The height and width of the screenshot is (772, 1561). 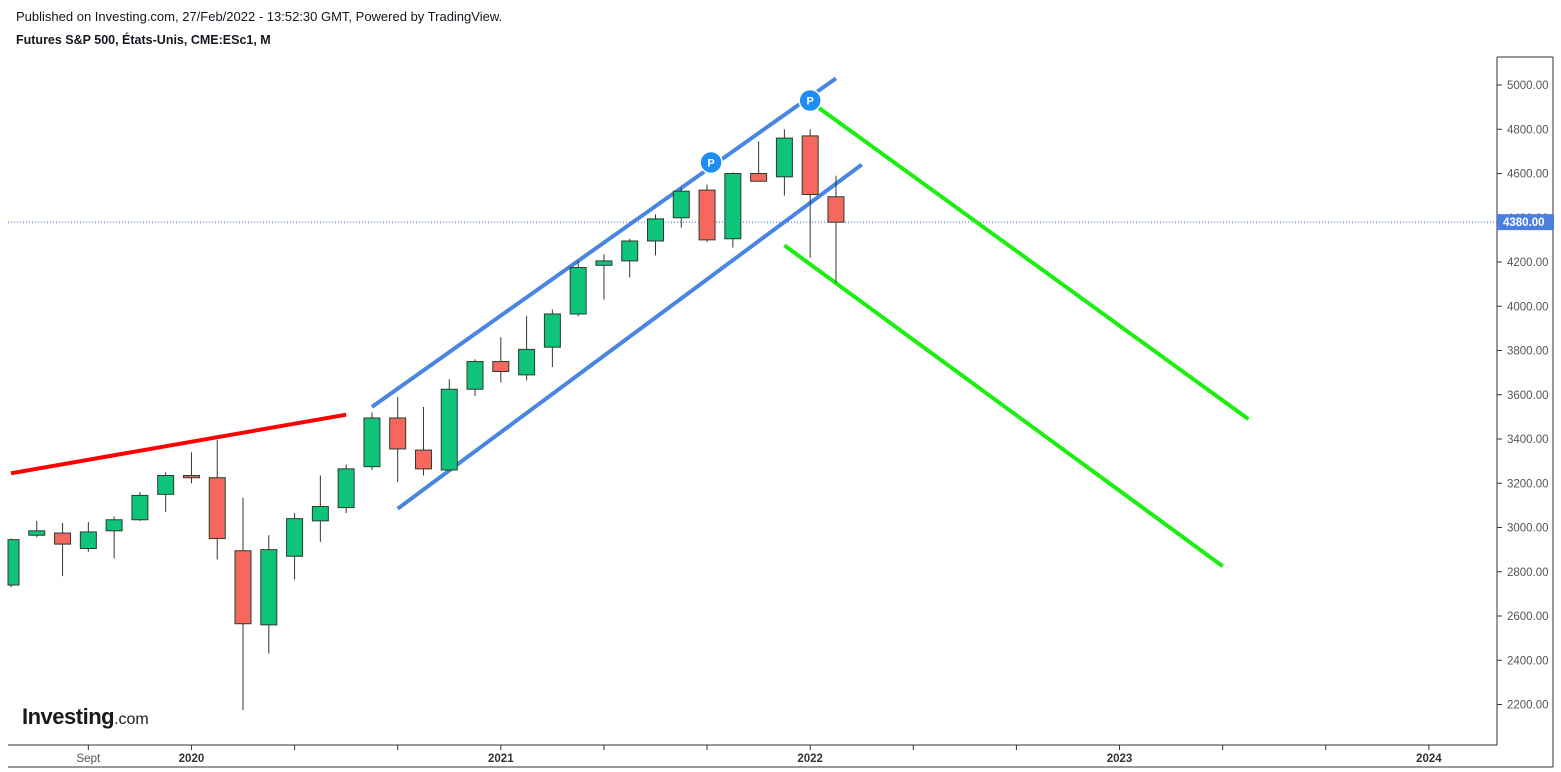 What do you see at coordinates (1528, 352) in the screenshot?
I see `price-tick-label: 3800.00` at bounding box center [1528, 352].